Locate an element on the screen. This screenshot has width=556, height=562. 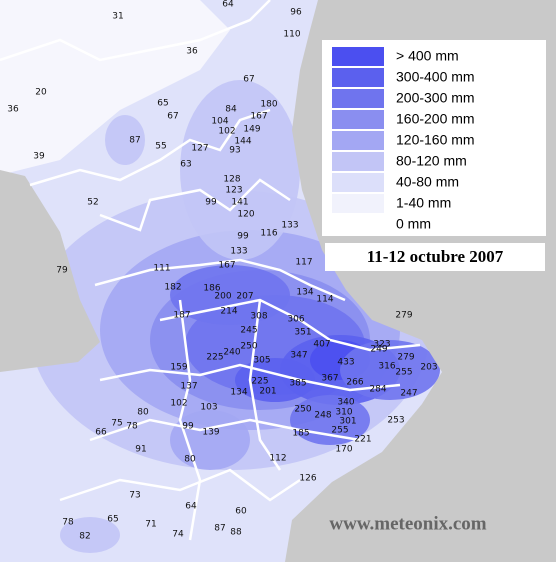
title: 11-12 octubre 2007 is located at coordinates (435, 256).